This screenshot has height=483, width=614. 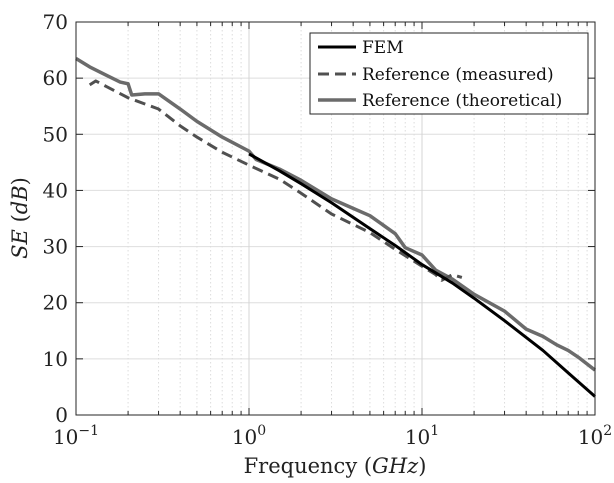 I want to click on legend-label-theoretical: Reference (theoretical), so click(x=462, y=101).